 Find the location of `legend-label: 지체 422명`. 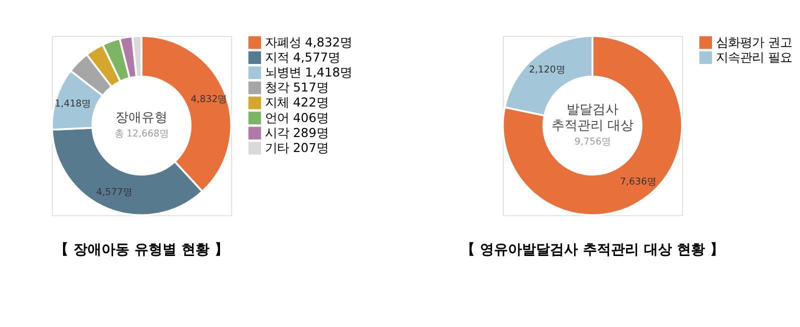

legend-label: 지체 422명 is located at coordinates (296, 103).